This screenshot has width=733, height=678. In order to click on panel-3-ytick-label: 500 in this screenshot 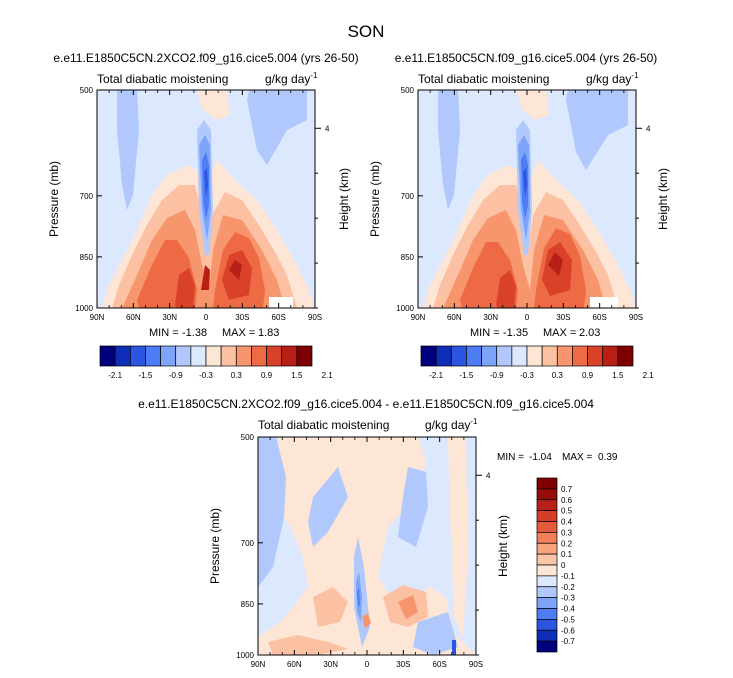, I will do `click(248, 437)`.